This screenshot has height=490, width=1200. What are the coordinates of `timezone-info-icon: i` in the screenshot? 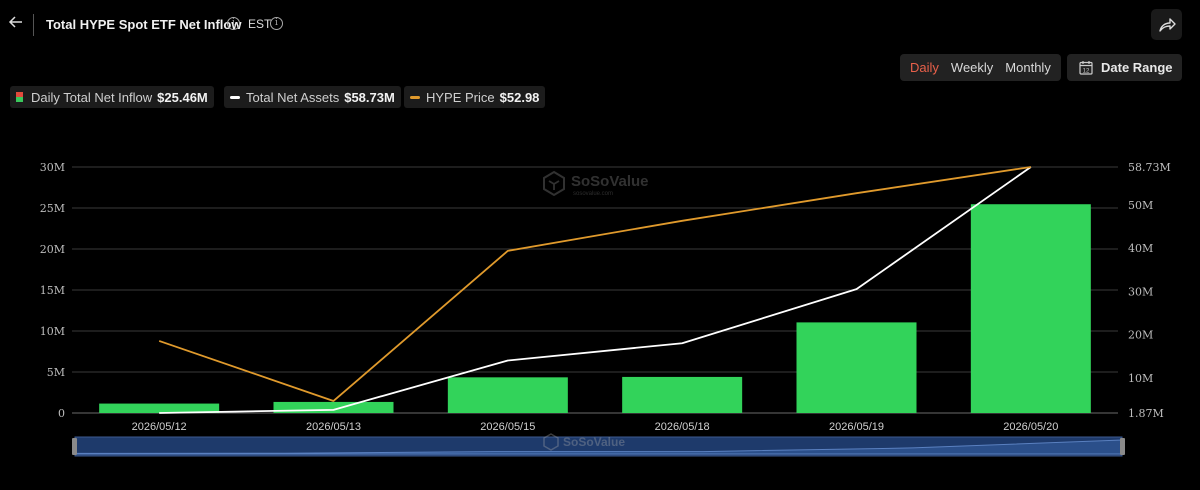 It's located at (276, 23).